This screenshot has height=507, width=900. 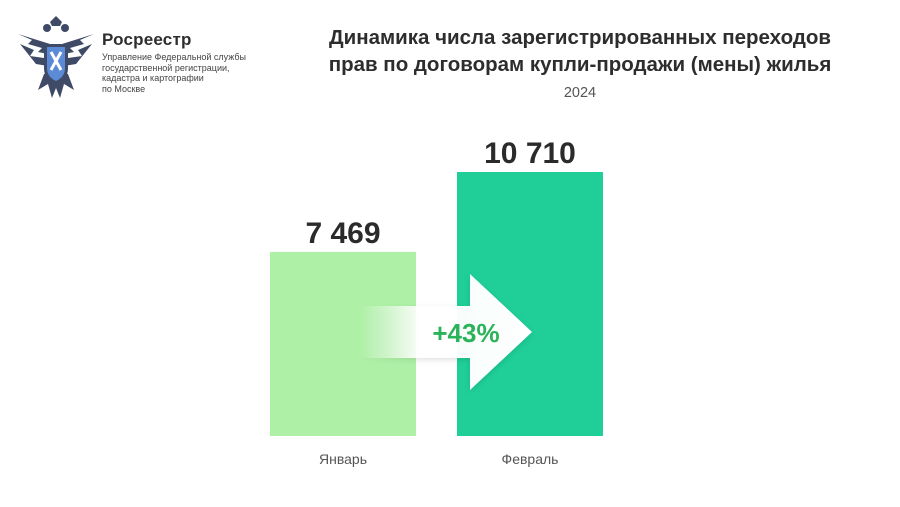 What do you see at coordinates (580, 93) in the screenshot?
I see `chart-subtitle: 2024` at bounding box center [580, 93].